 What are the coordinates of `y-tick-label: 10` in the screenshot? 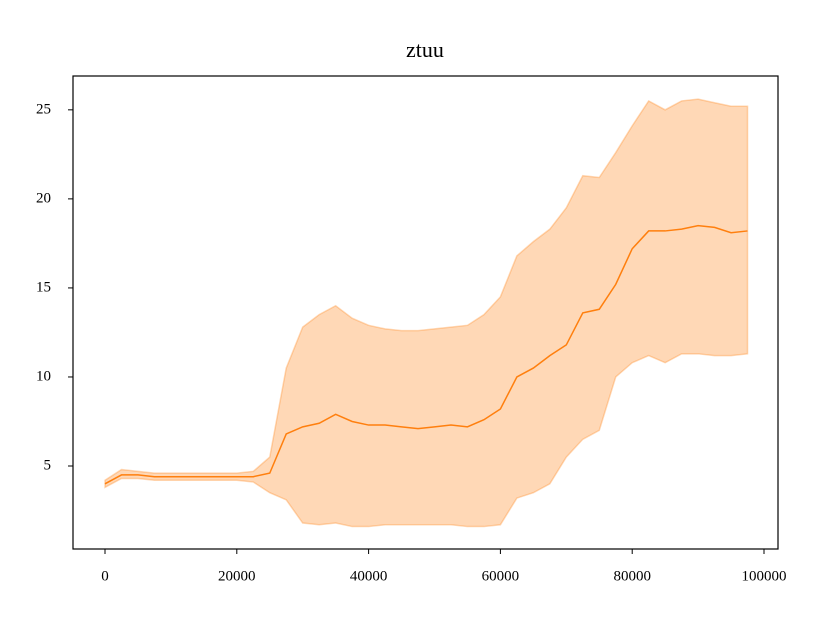 It's located at (43, 376).